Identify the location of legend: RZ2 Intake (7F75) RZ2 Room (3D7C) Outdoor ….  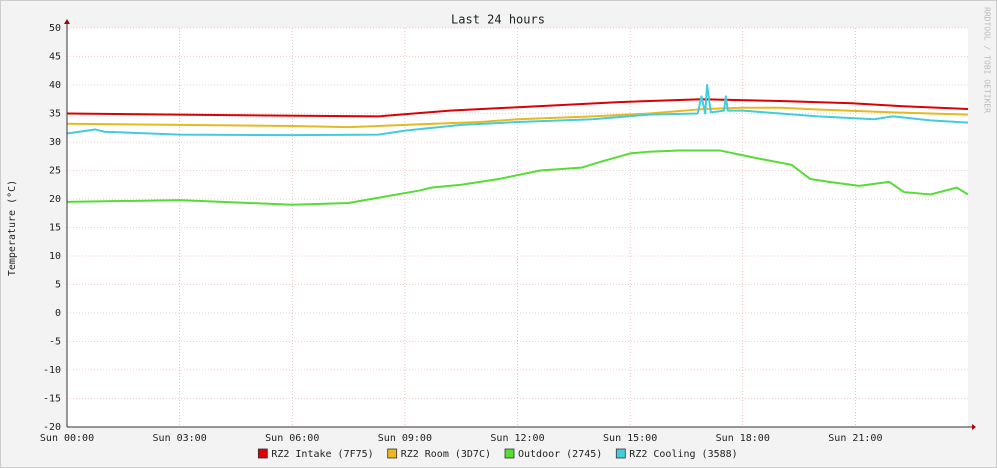
(497, 454).